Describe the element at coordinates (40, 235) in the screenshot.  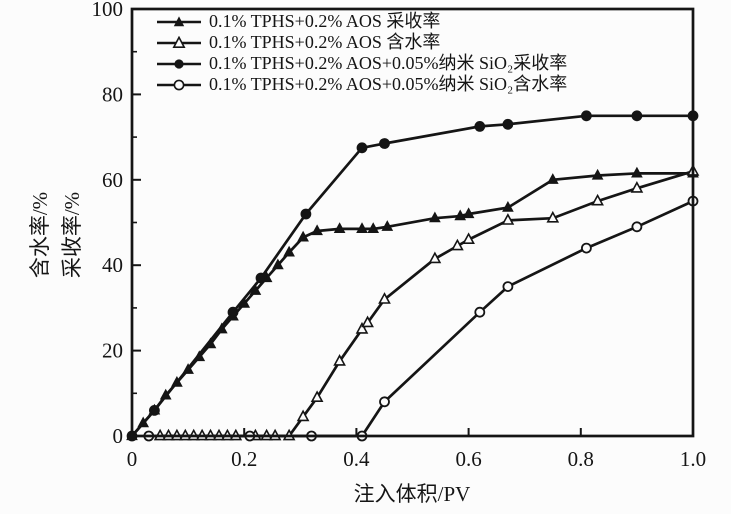
I see `y-axis-title-line1: 含水率/%` at that location.